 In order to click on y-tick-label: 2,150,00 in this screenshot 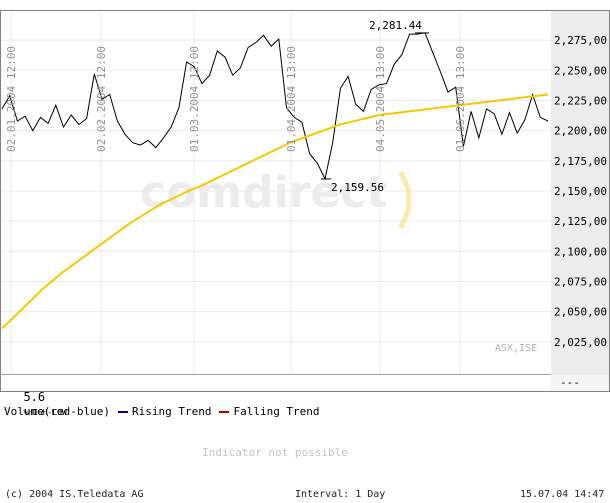, I will do `click(580, 191)`.